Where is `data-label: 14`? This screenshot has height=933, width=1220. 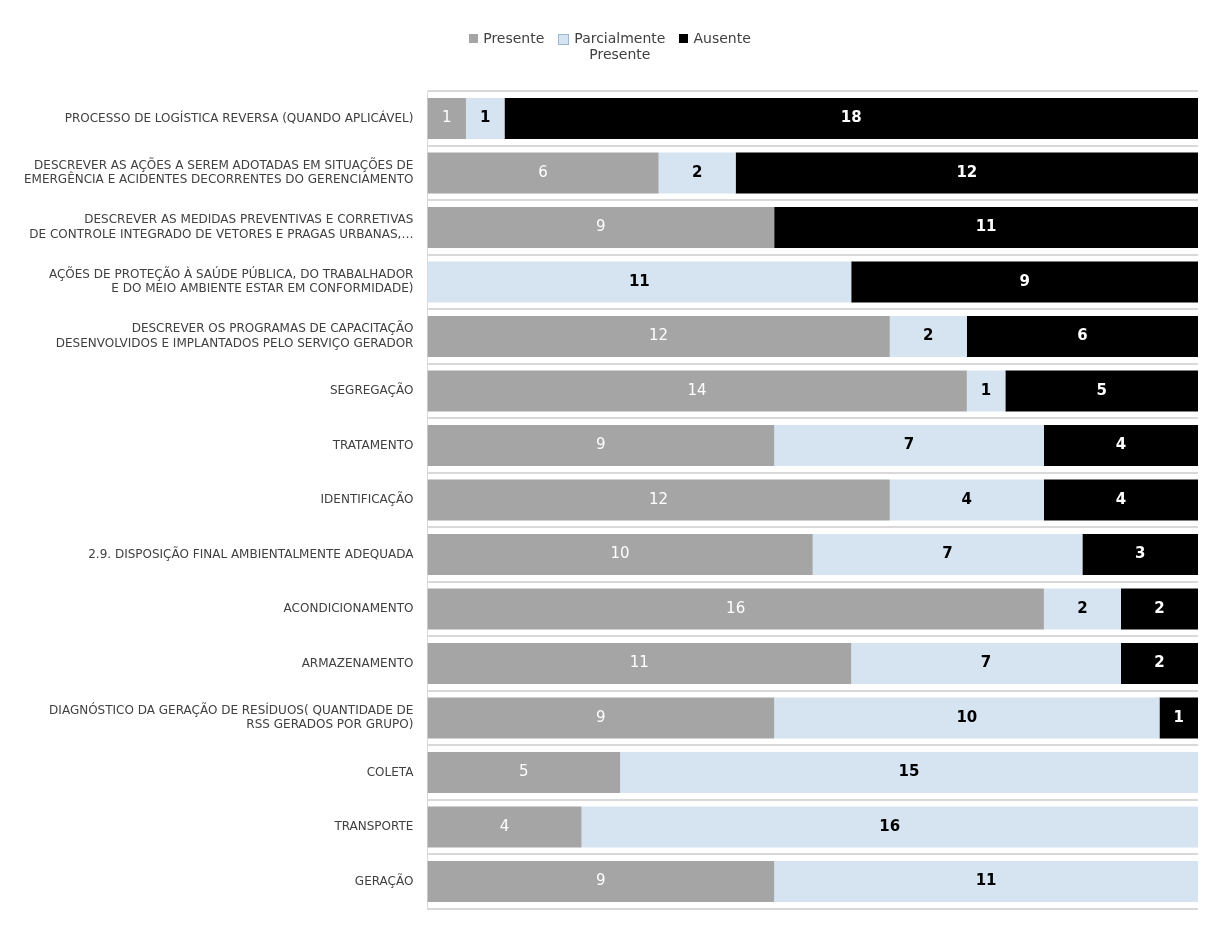 data-label: 14 is located at coordinates (697, 389).